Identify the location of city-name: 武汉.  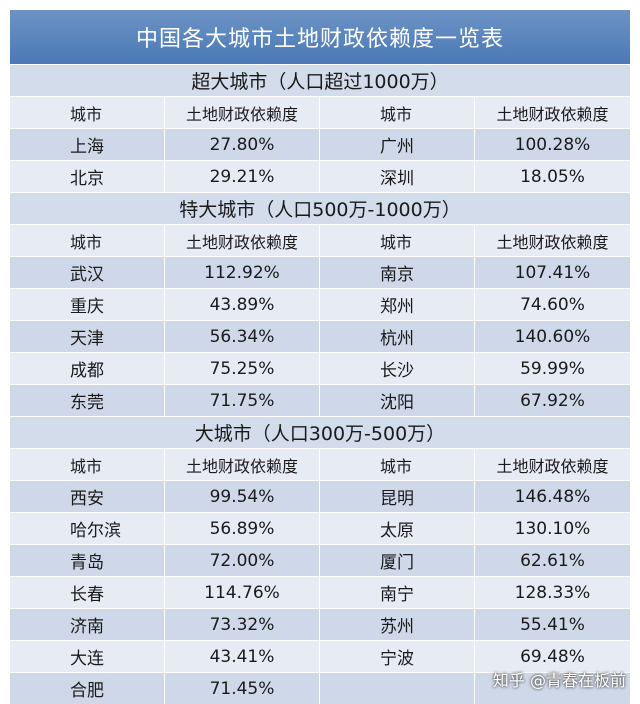
(87, 272).